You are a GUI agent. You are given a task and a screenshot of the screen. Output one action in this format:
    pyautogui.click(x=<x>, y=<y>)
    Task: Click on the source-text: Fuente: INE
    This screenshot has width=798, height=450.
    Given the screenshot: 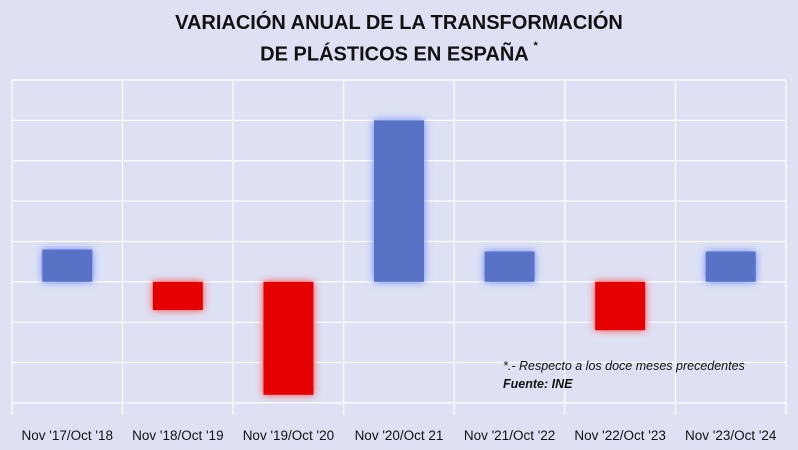 What is the action you would take?
    pyautogui.click(x=538, y=384)
    